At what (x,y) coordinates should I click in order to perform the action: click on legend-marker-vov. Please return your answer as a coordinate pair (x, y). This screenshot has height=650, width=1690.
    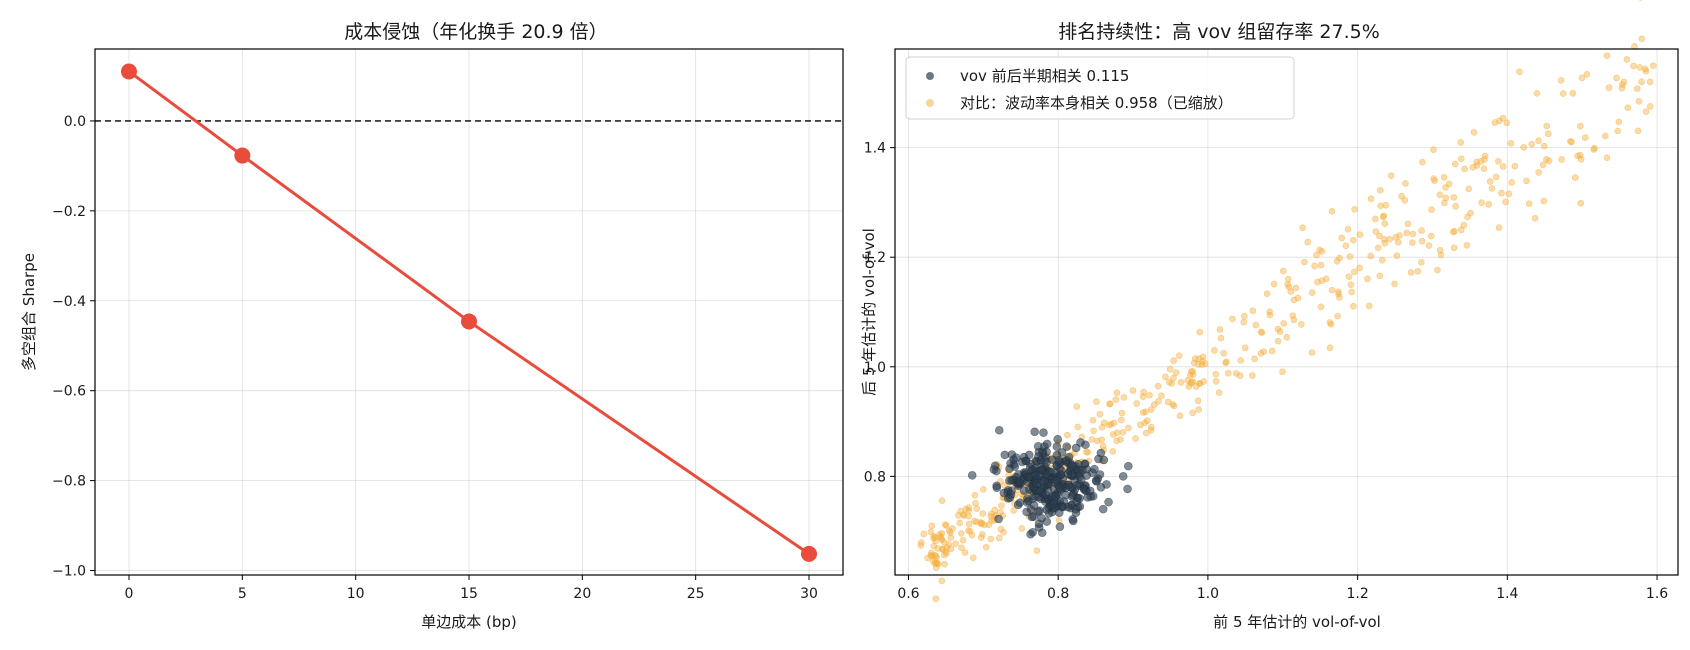
    Looking at the image, I should click on (930, 76).